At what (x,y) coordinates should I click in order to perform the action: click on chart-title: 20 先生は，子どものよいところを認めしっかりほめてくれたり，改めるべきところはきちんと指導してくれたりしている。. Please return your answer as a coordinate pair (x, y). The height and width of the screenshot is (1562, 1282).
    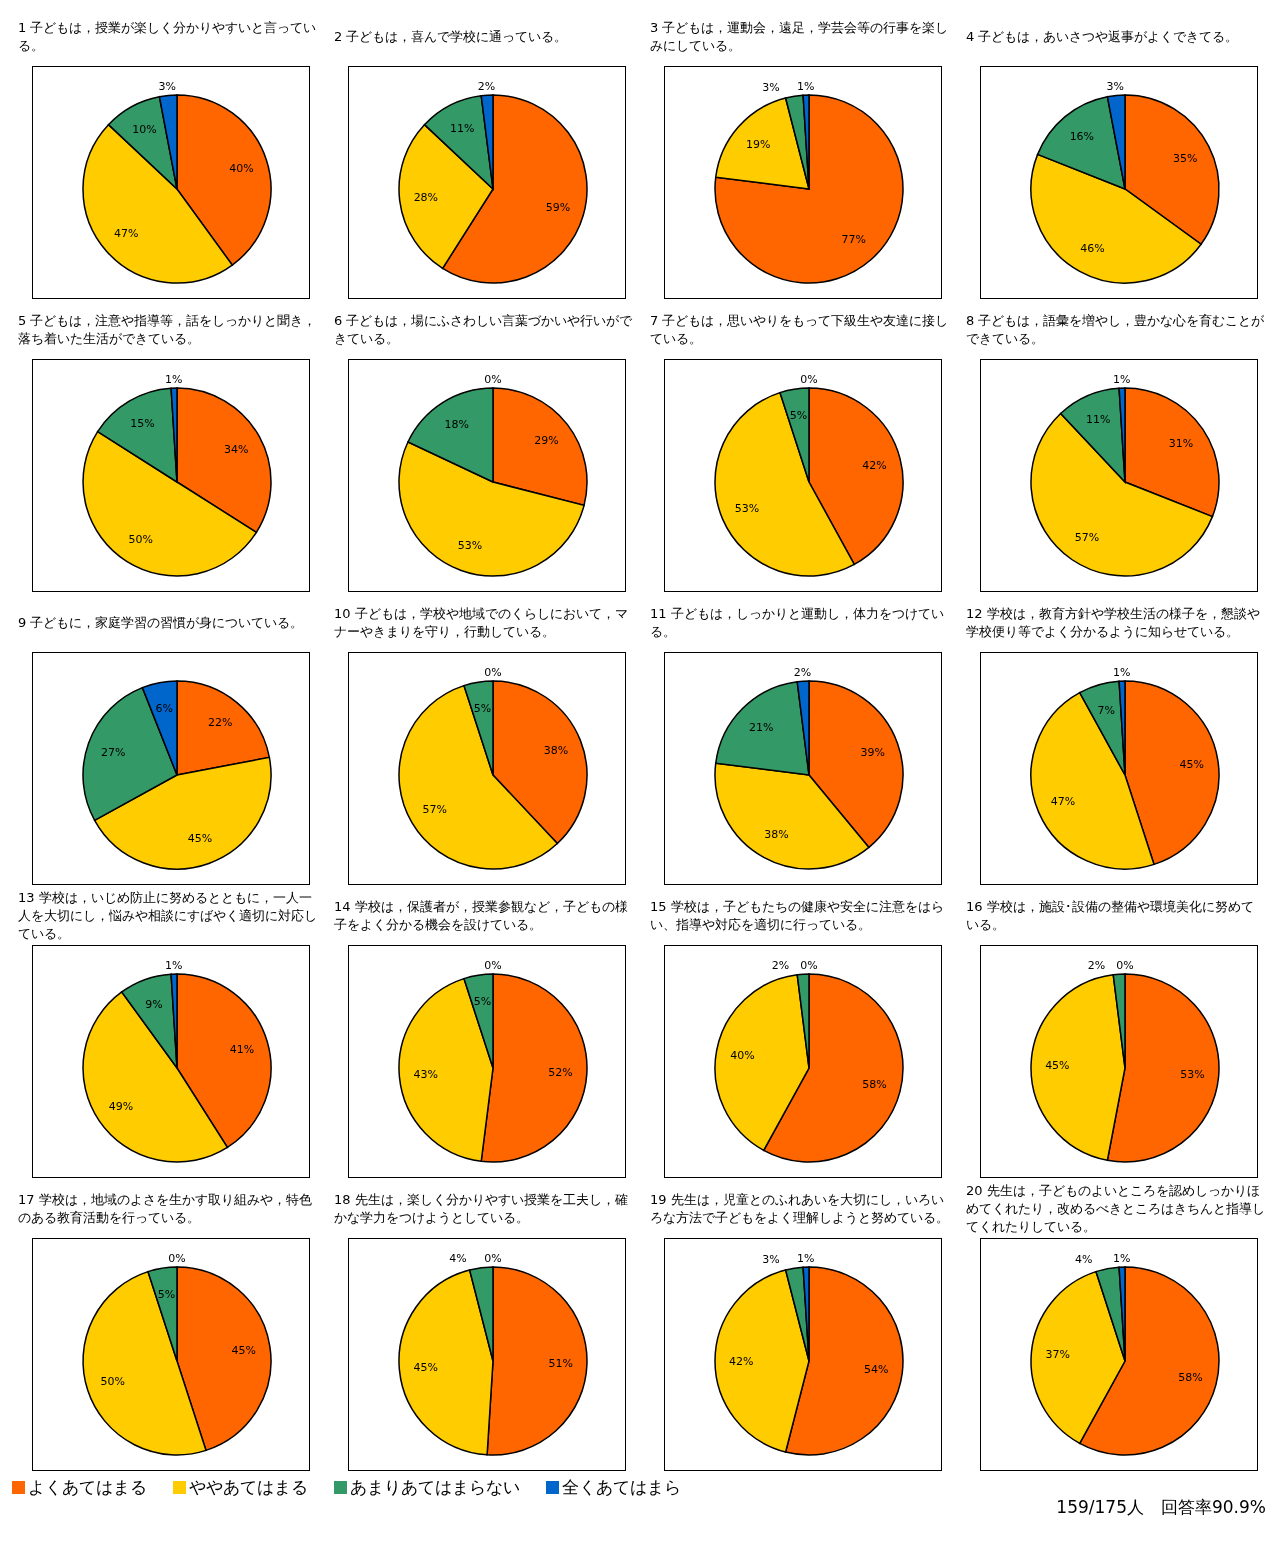
    Looking at the image, I should click on (1116, 1209).